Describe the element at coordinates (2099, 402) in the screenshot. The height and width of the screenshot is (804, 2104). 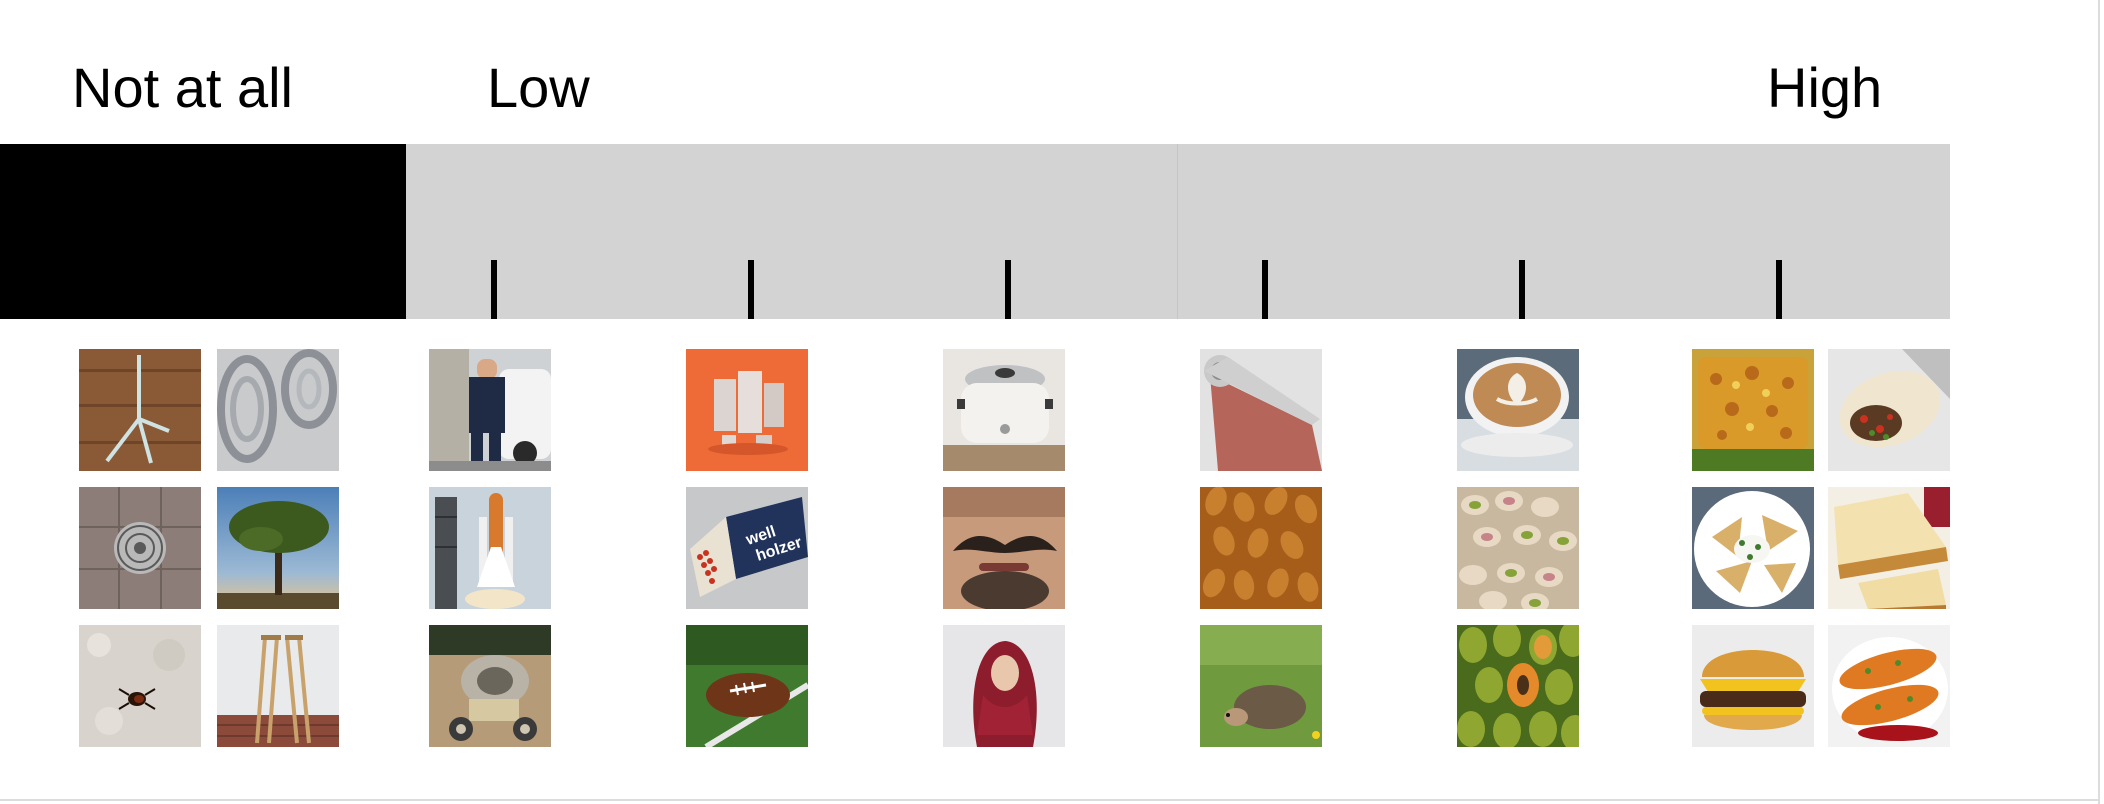
I see `frame-right-border` at that location.